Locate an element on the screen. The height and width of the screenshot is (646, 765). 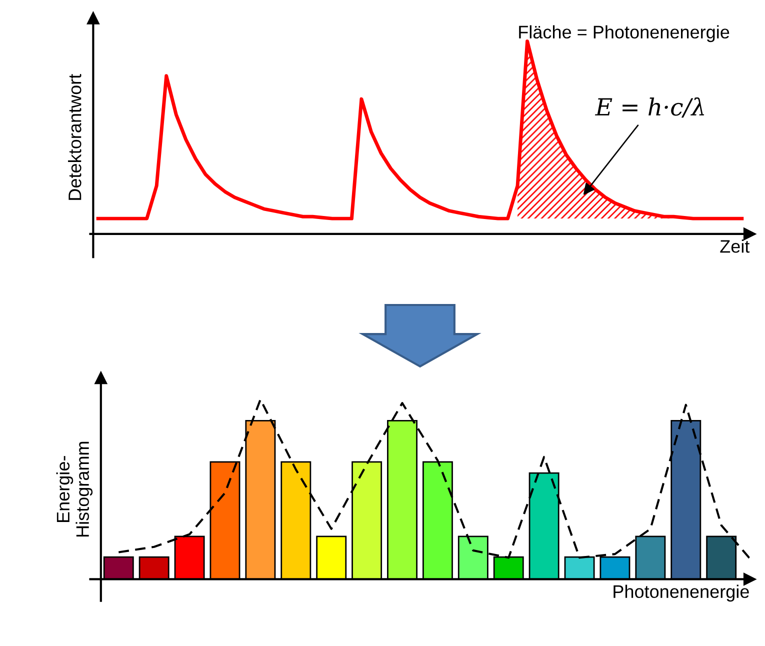
annotation: Fläche = Photonenenergie is located at coordinates (624, 33).